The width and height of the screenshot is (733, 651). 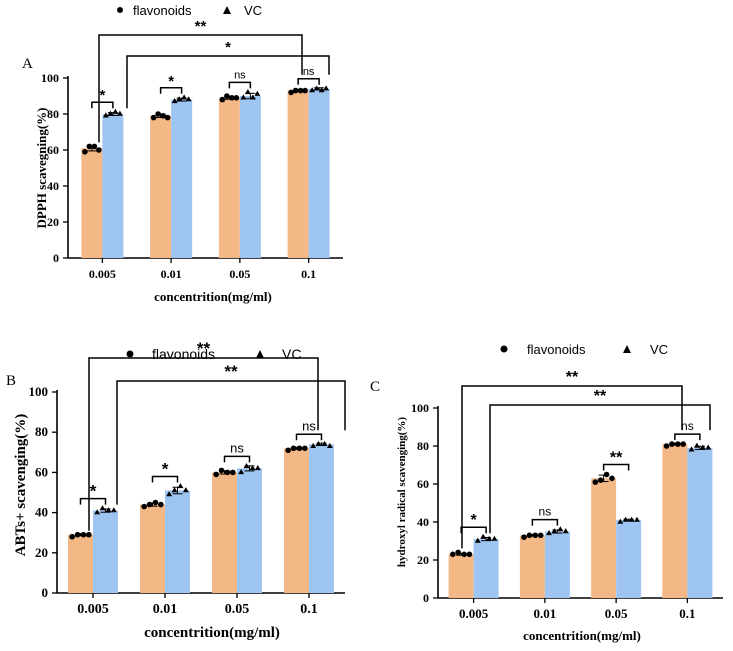 What do you see at coordinates (41, 168) in the screenshot?
I see `y-axis-label: DPPH scavegning(%)` at bounding box center [41, 168].